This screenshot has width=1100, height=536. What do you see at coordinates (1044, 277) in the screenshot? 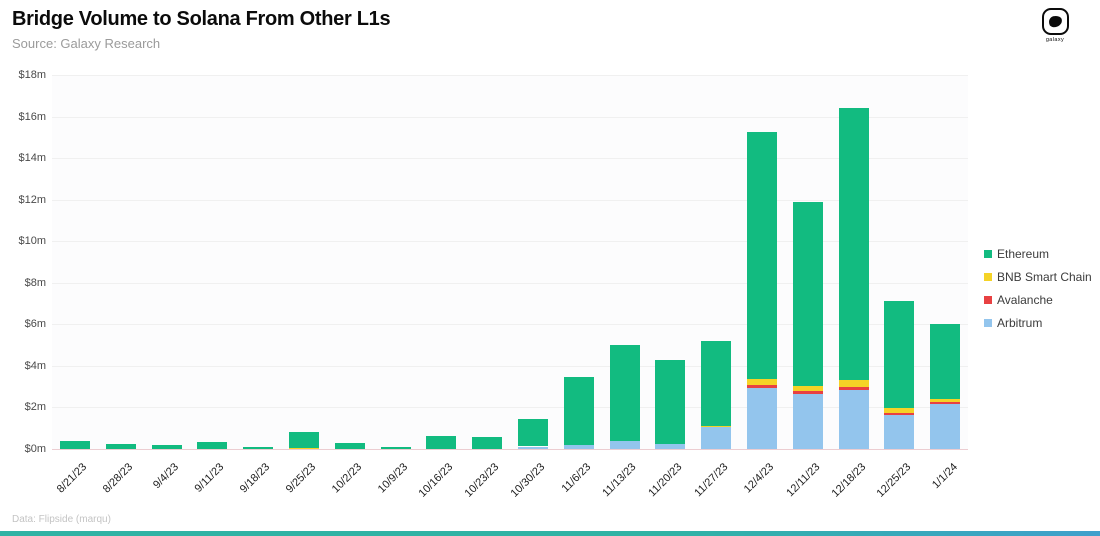
I see `legend-label: BNB Smart Chain` at bounding box center [1044, 277].